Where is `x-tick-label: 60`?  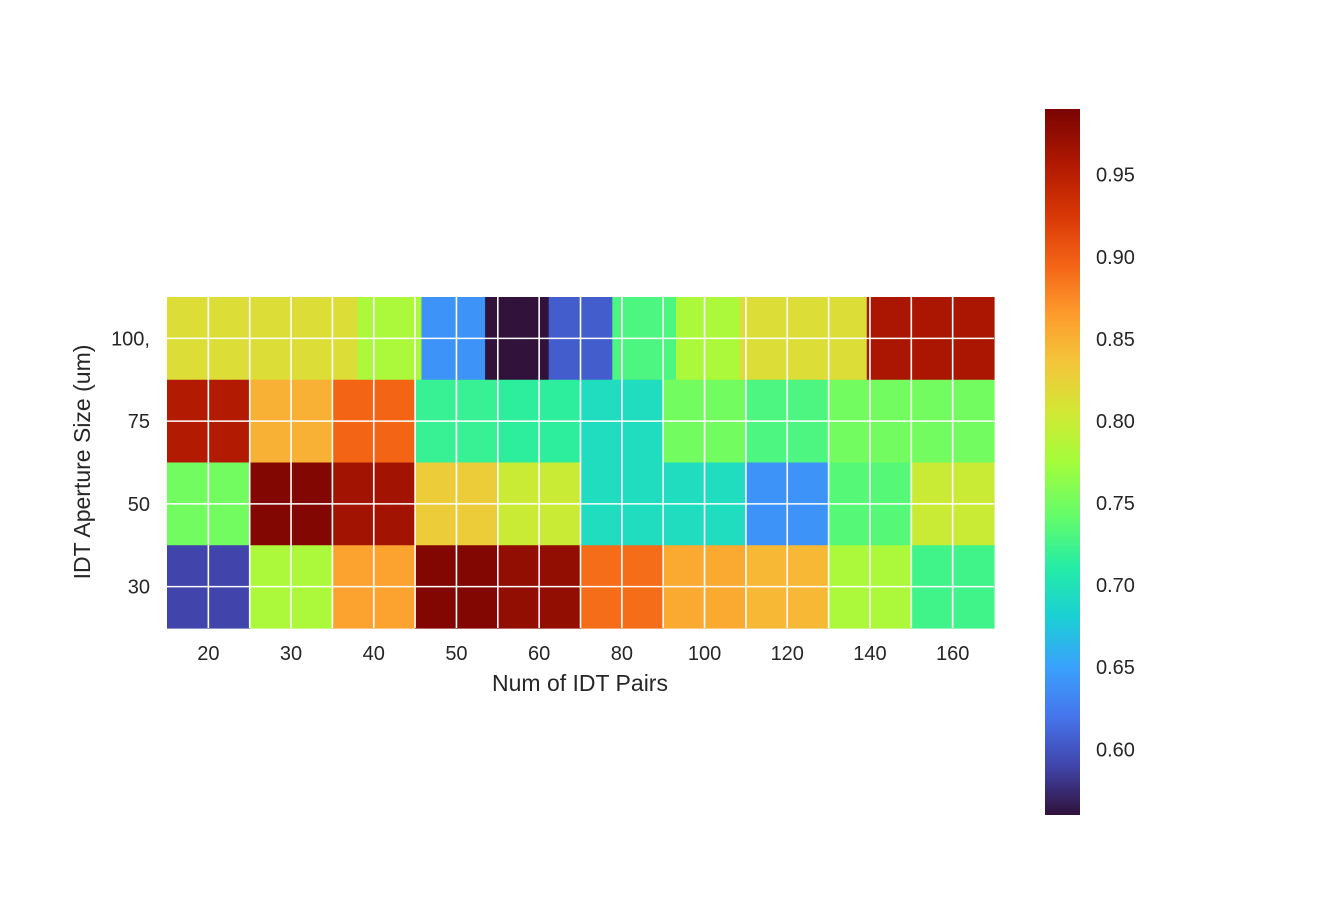
x-tick-label: 60 is located at coordinates (539, 654).